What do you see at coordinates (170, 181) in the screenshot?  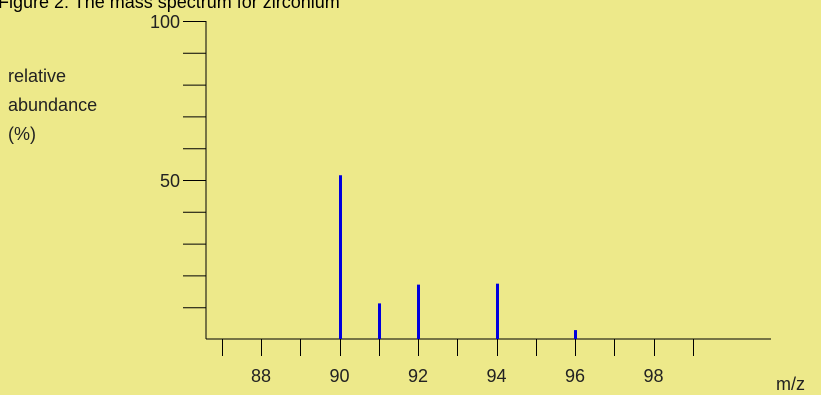 I see `y-tick-label: 50` at bounding box center [170, 181].